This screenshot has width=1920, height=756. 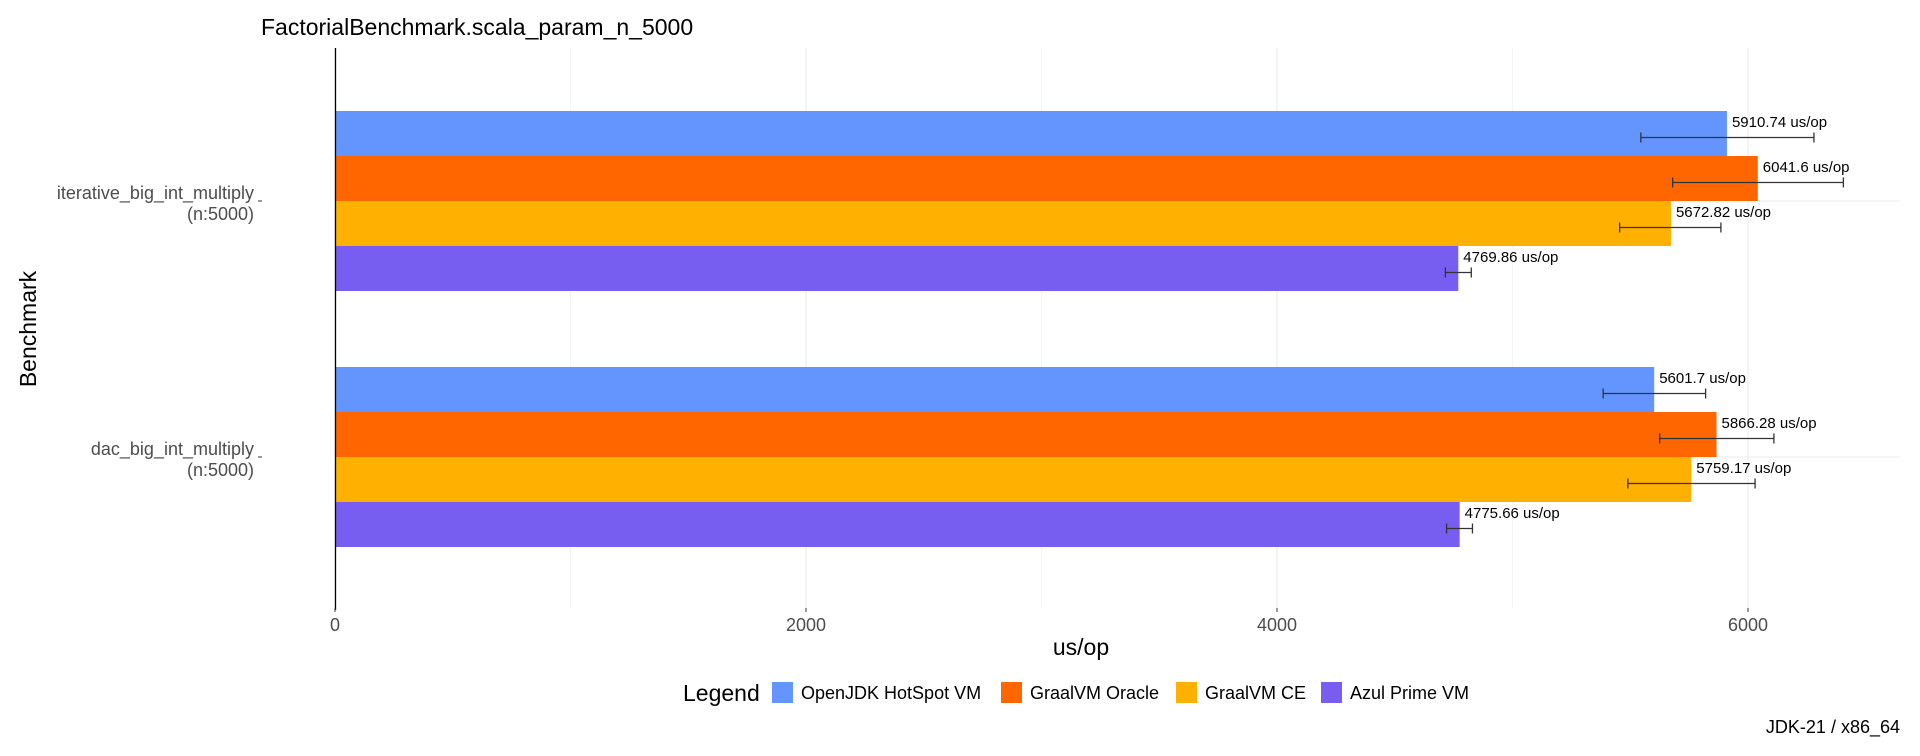 I want to click on legend-item: OpenJDK HotSpot VM, so click(x=876, y=692).